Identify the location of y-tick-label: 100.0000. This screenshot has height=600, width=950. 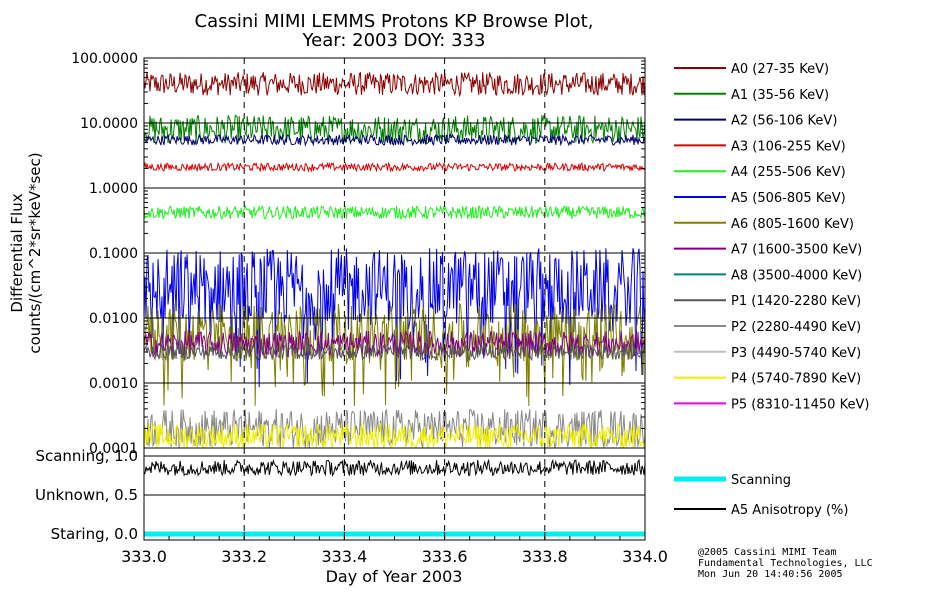
(104, 59).